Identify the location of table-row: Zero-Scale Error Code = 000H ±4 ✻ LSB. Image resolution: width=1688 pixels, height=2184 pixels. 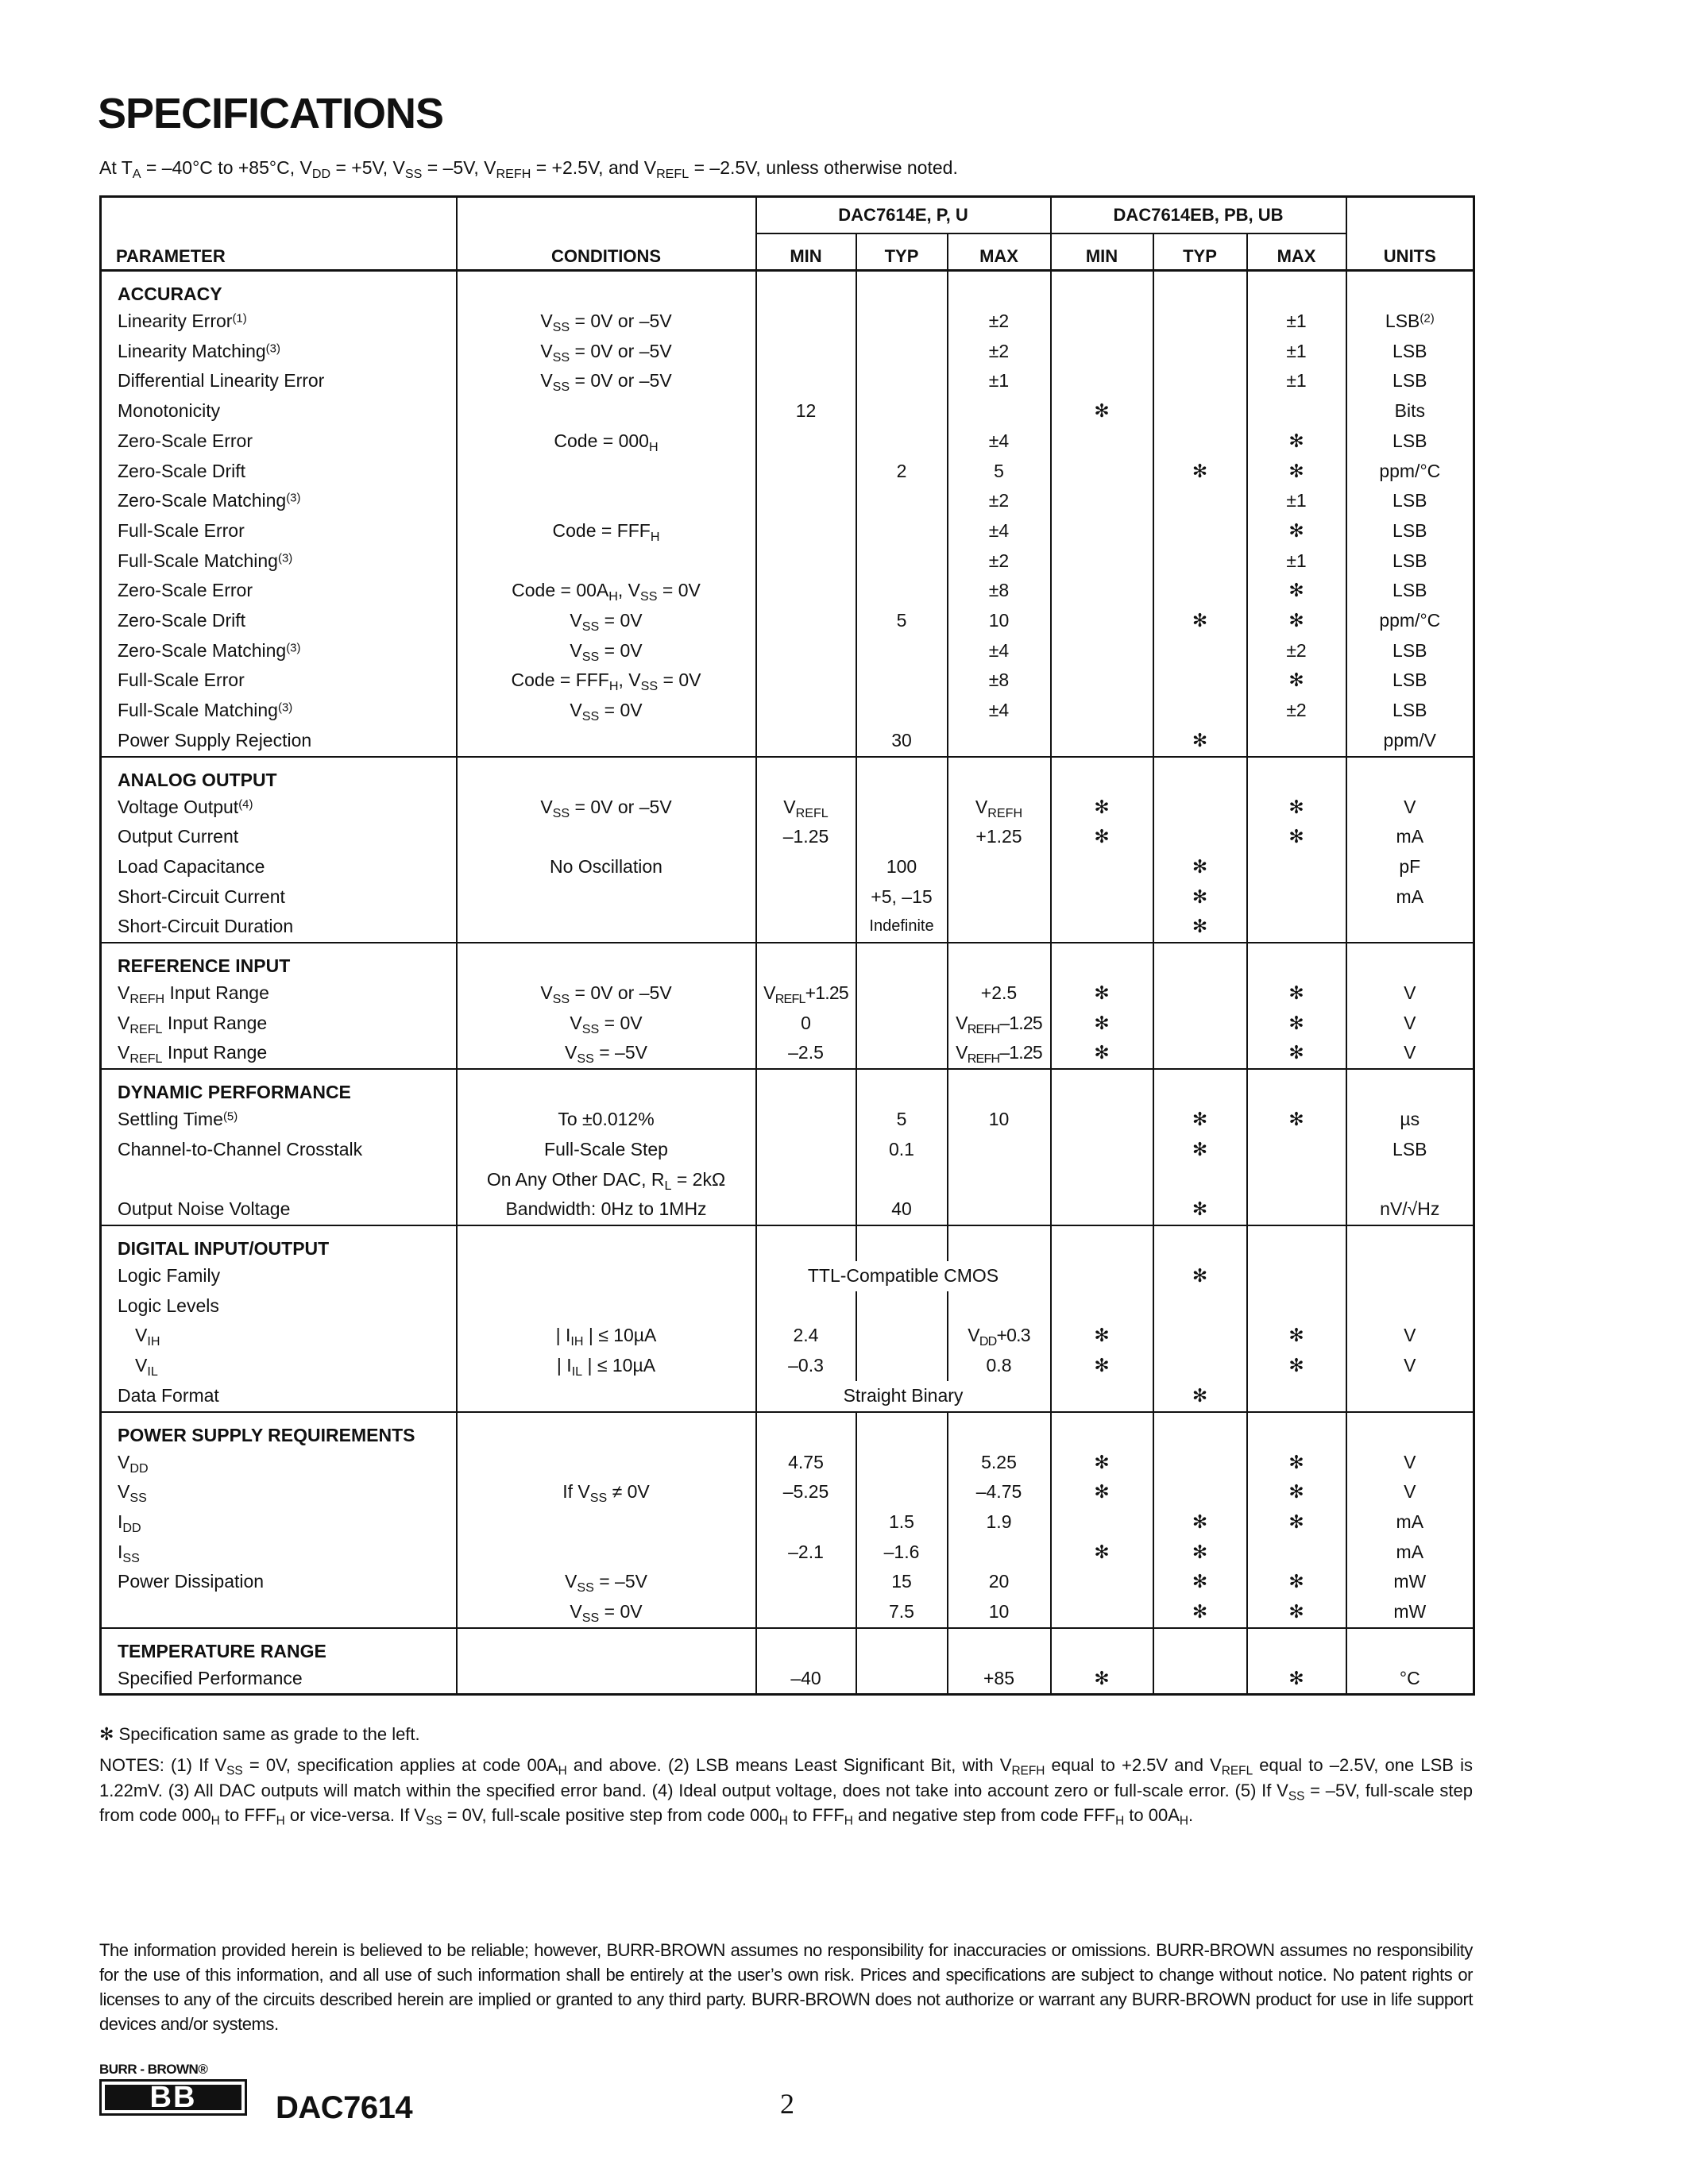
(787, 441).